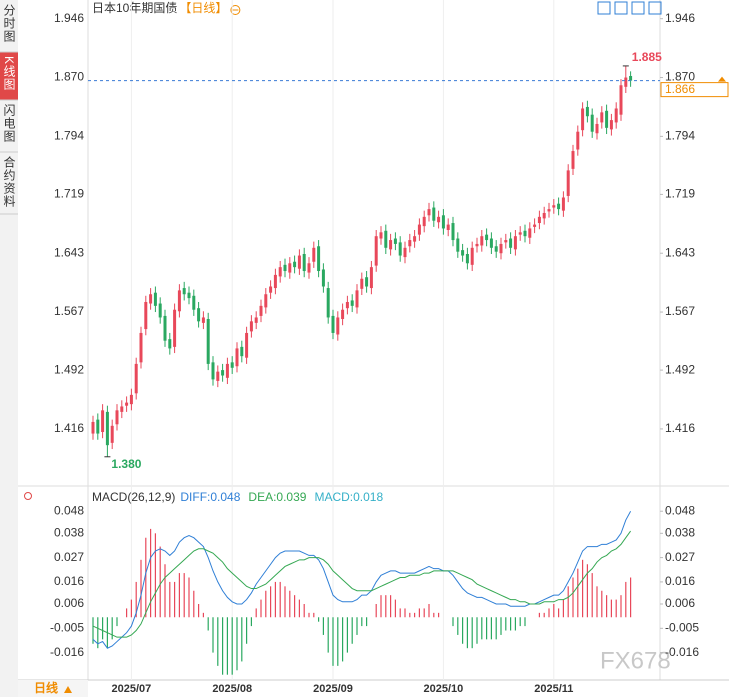 This screenshot has width=729, height=697. I want to click on last-price-box, so click(694, 90).